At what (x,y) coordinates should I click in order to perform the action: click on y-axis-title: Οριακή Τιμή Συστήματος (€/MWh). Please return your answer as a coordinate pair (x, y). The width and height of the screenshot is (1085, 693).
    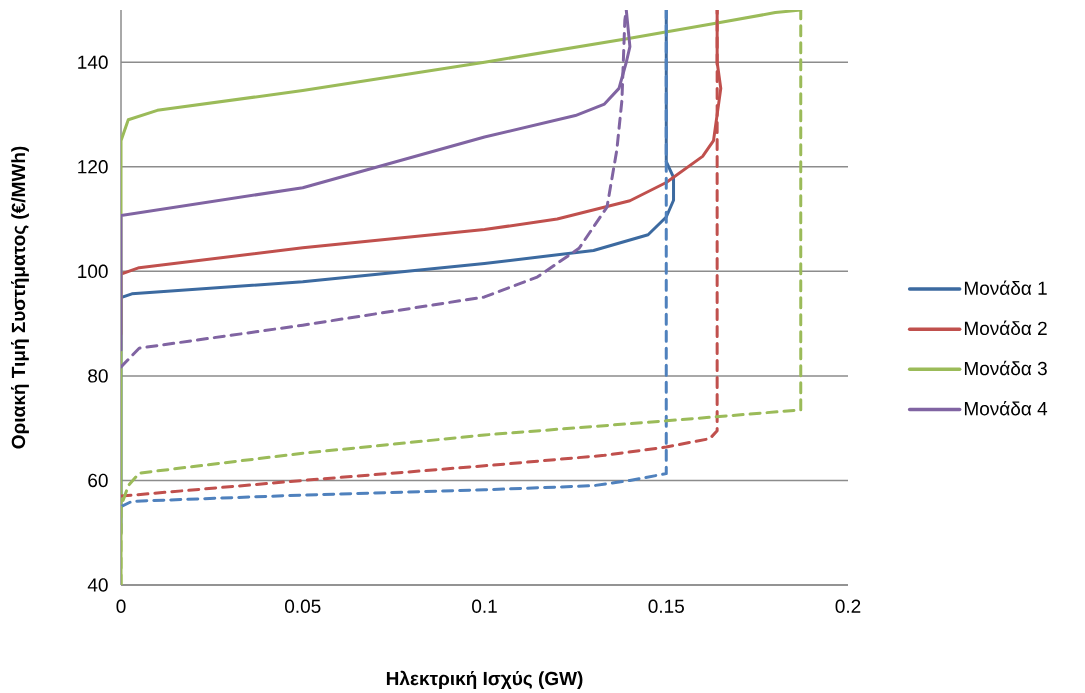
    Looking at the image, I should click on (19, 297).